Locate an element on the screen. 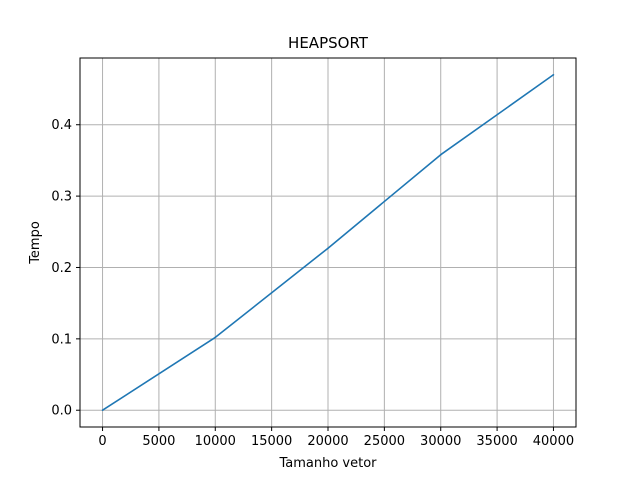  y-tick-label: 0.0 is located at coordinates (61, 411).